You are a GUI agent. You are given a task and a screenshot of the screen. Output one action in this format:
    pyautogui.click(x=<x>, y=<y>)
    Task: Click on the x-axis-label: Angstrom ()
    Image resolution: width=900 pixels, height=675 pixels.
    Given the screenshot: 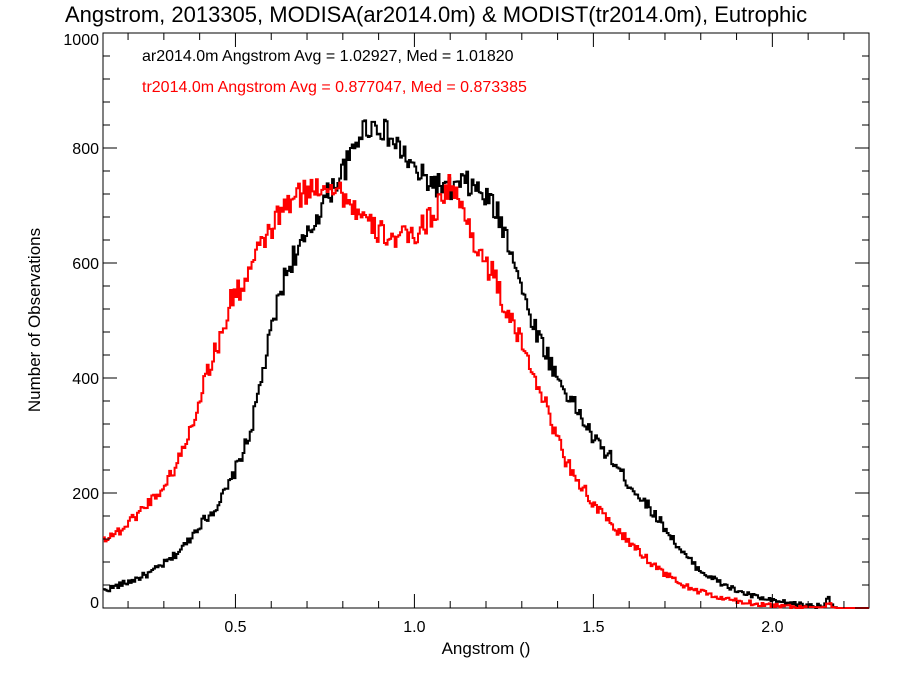 What is the action you would take?
    pyautogui.click(x=486, y=648)
    